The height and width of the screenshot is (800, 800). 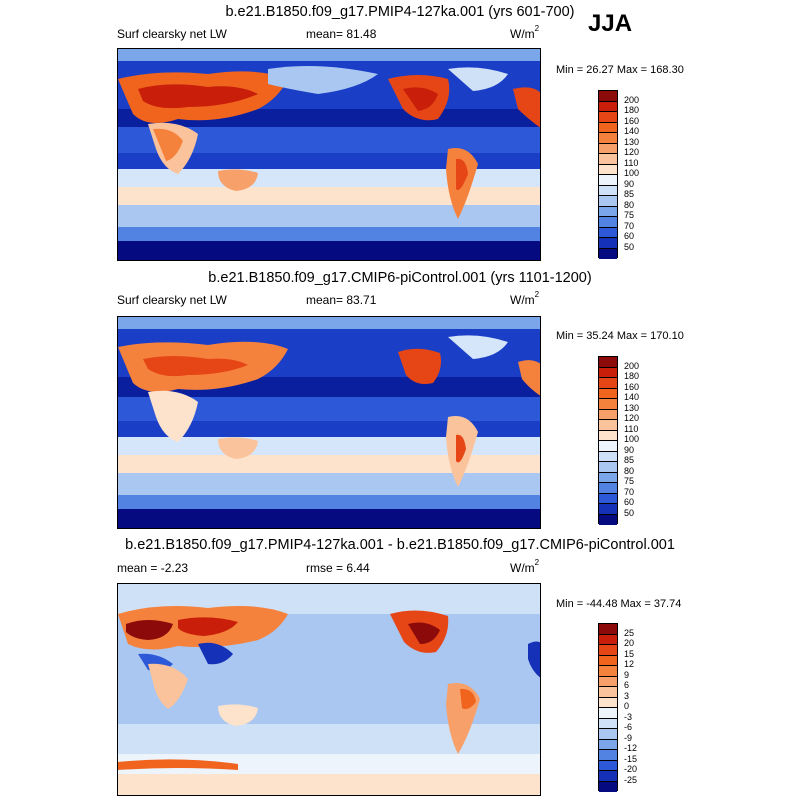 I want to click on panel-2-units: W/m2, so click(x=525, y=298).